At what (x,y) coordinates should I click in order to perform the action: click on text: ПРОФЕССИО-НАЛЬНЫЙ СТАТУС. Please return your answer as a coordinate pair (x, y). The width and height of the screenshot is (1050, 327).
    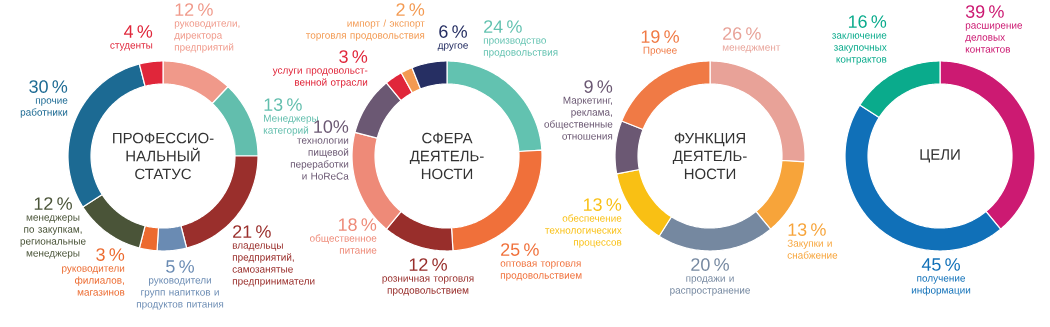
    Looking at the image, I should click on (163, 156).